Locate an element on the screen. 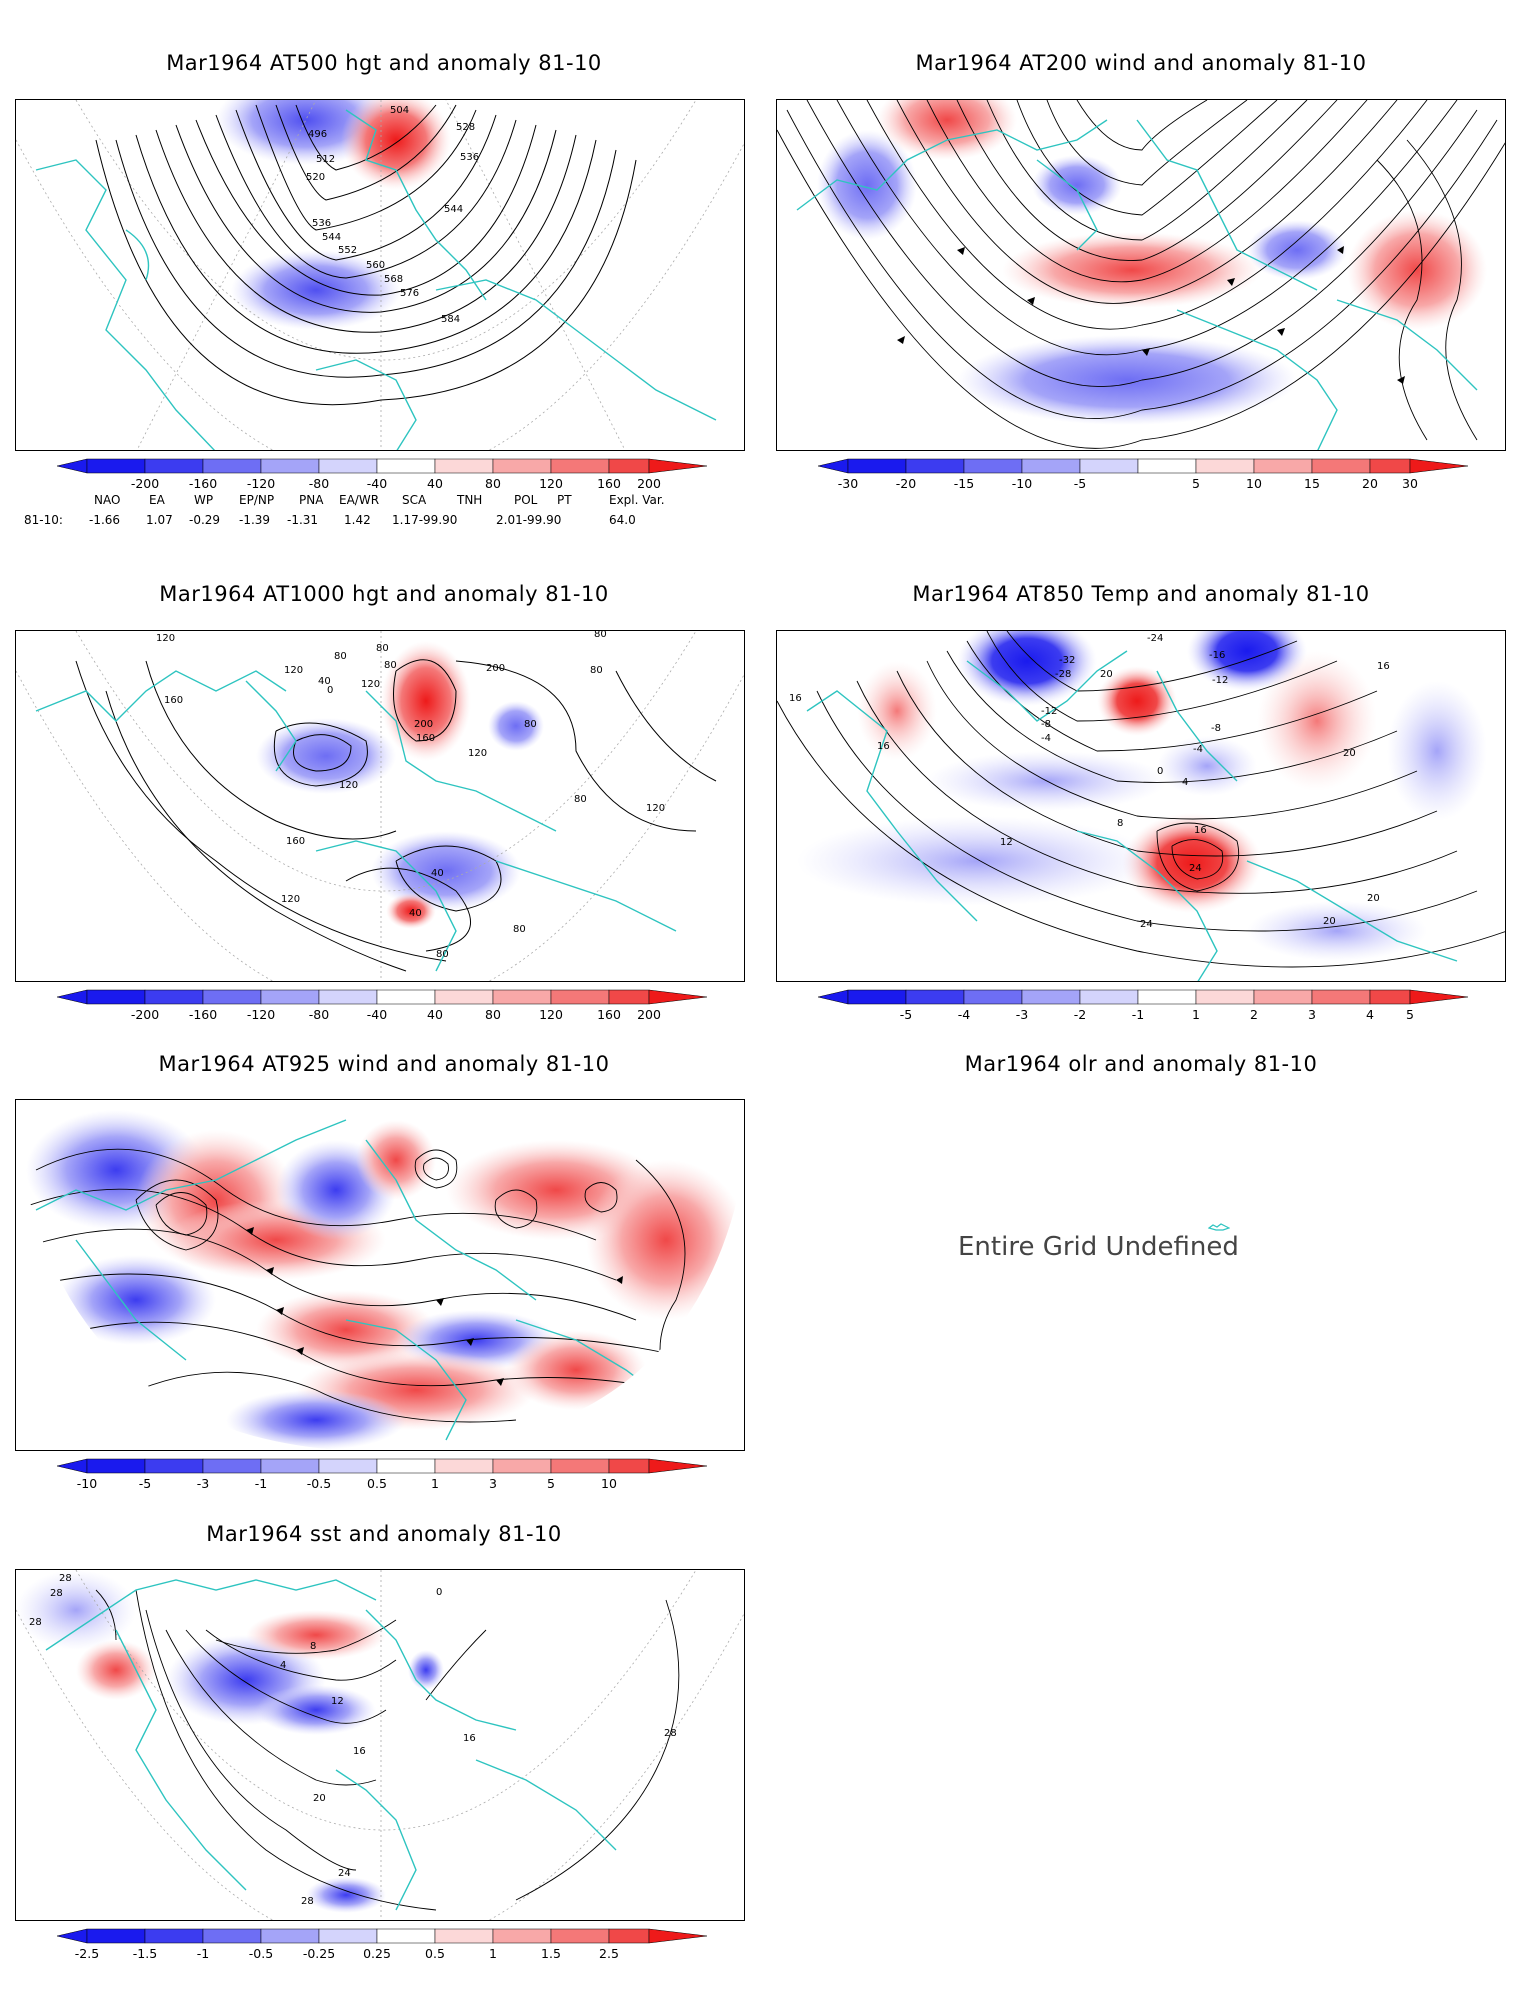 The width and height of the screenshot is (1520, 2000). svg-text: -24 is located at coordinates (1155, 638).